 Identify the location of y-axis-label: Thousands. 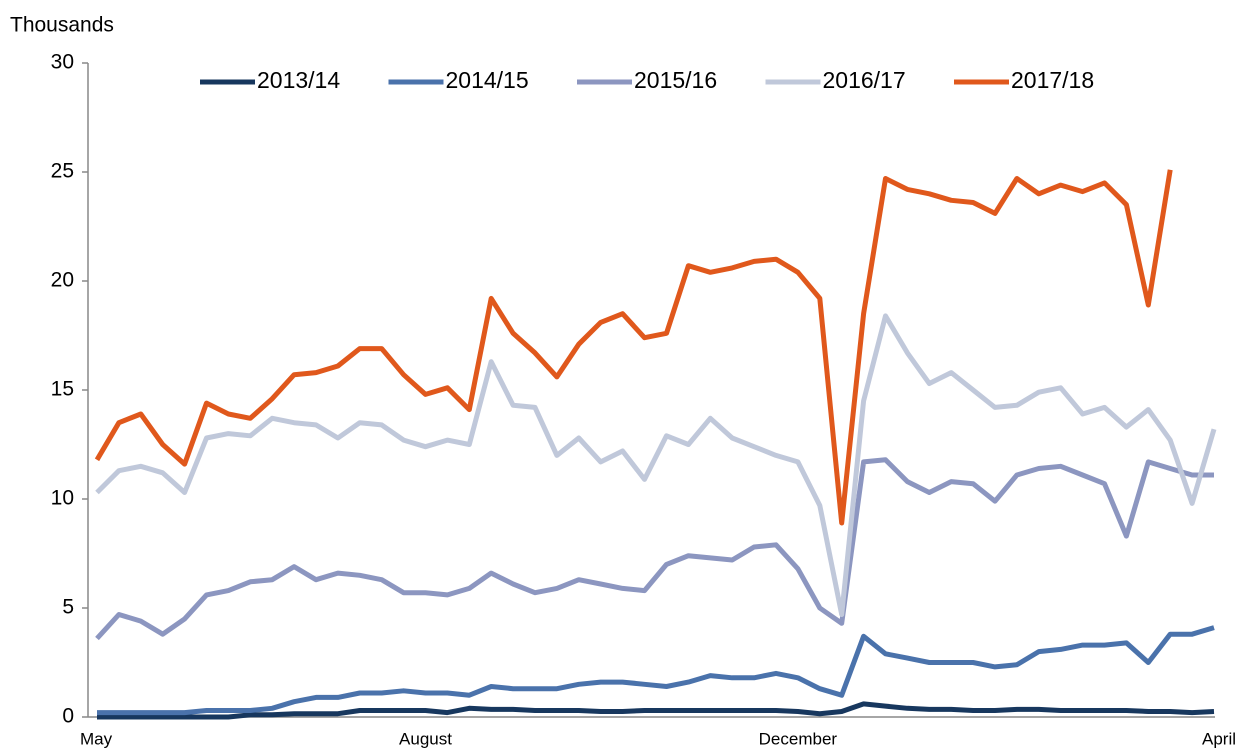
(62, 25).